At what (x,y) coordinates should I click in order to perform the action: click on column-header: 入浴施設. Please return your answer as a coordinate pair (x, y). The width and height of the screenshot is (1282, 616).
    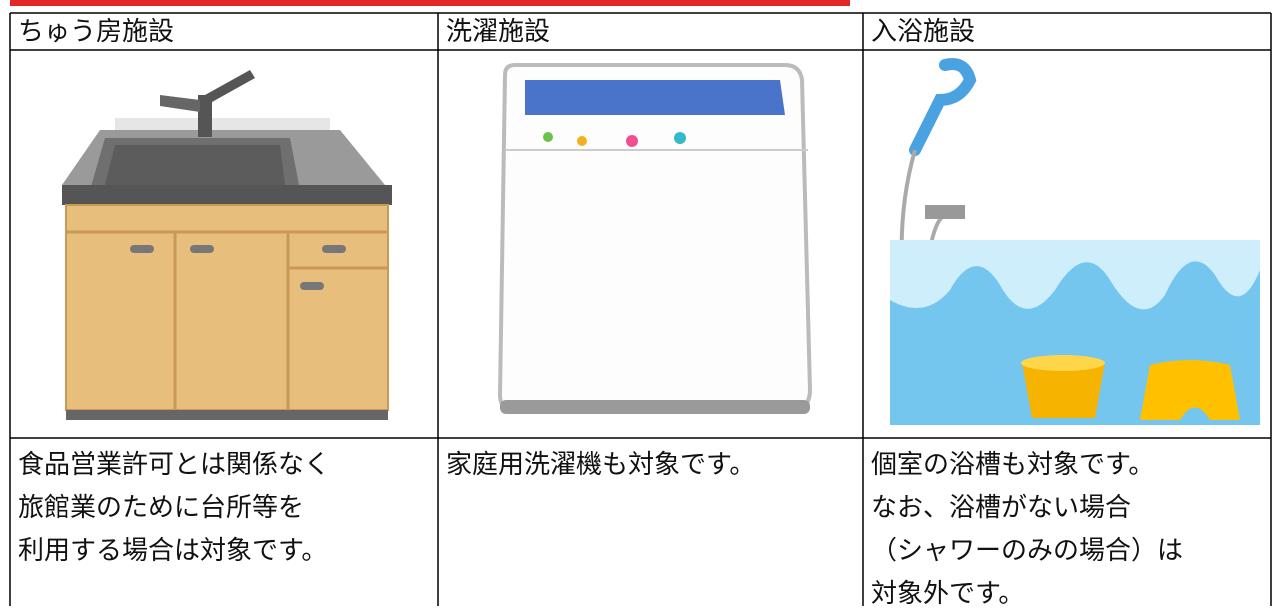
    Looking at the image, I should click on (923, 32).